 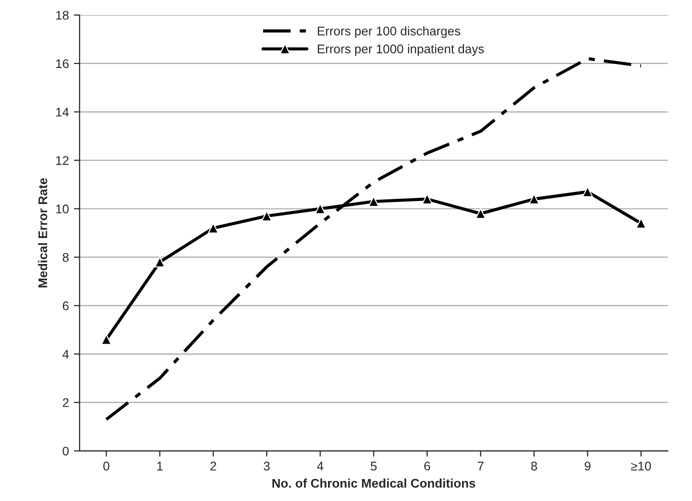 What do you see at coordinates (401, 50) in the screenshot?
I see `legend-label: Errors per 1000 inpatient days` at bounding box center [401, 50].